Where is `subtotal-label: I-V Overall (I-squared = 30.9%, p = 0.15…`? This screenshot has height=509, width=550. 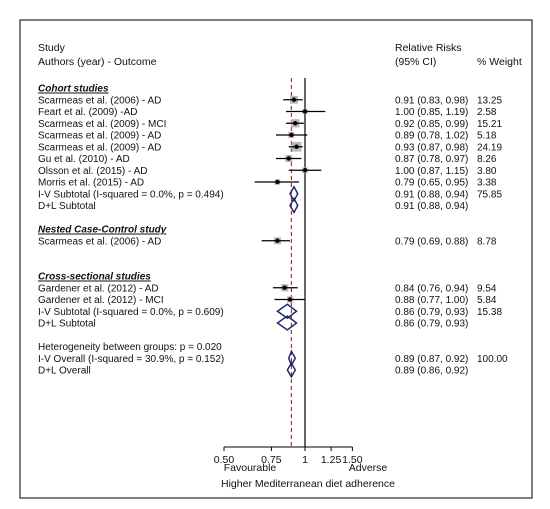 subtotal-label: I-V Overall (I-squared = 30.9%, p = 0.15… is located at coordinates (131, 359).